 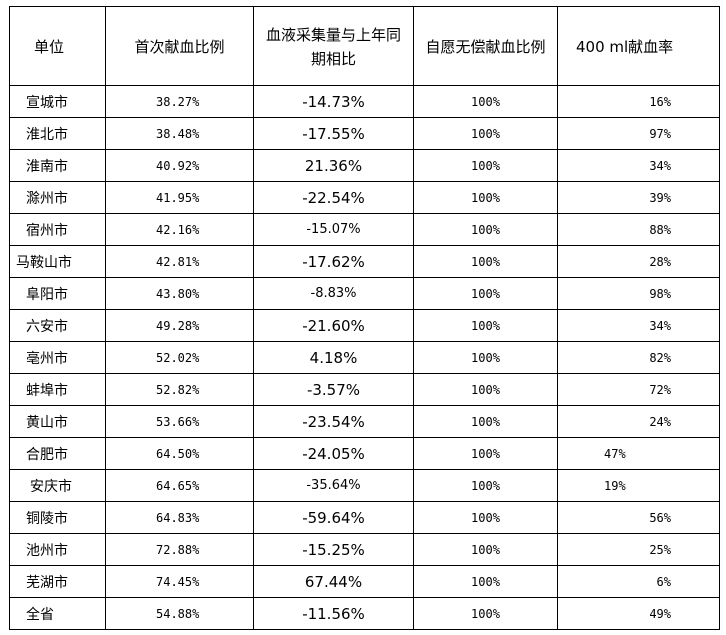 I want to click on cell-volume-change: -23.54%, so click(x=333, y=421).